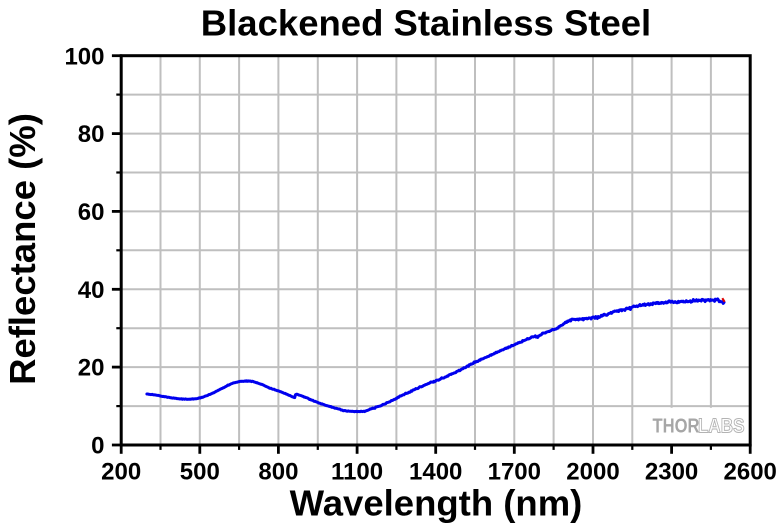  I want to click on svg-text: 40, so click(91, 290).